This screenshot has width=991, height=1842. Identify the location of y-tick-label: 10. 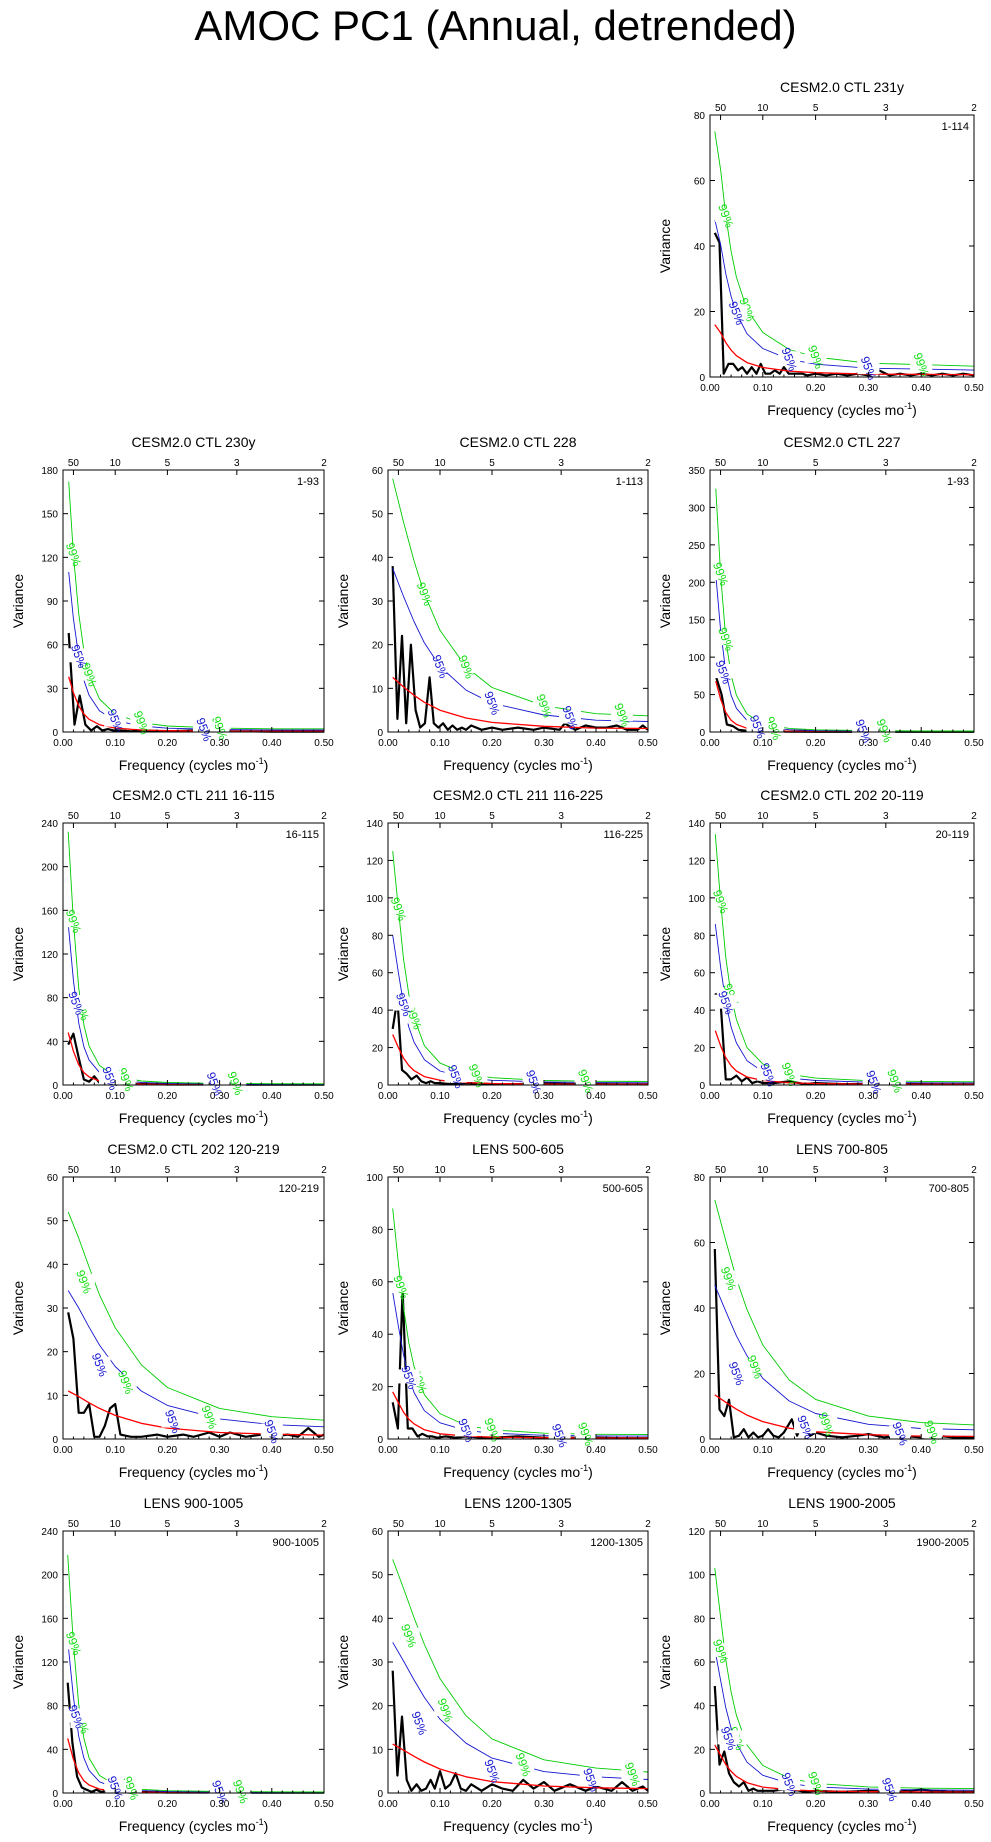
(53, 1396).